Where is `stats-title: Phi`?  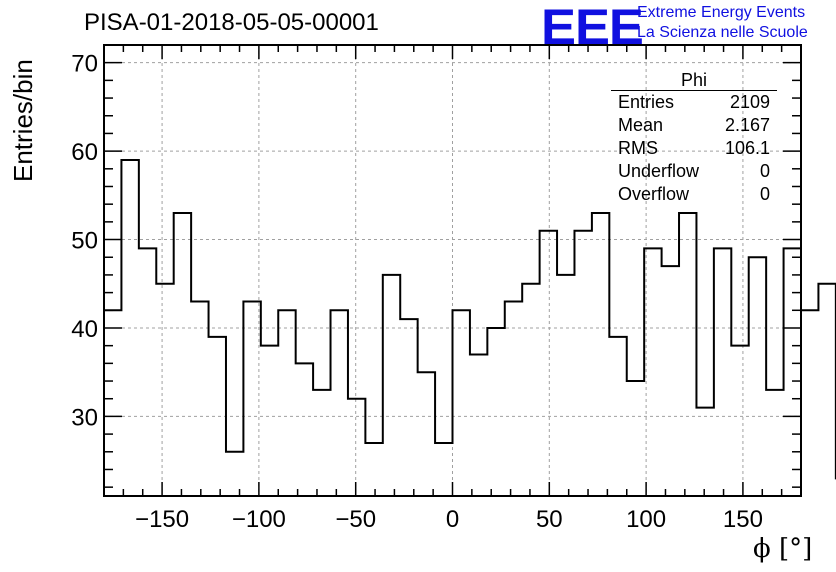
stats-title: Phi is located at coordinates (694, 80).